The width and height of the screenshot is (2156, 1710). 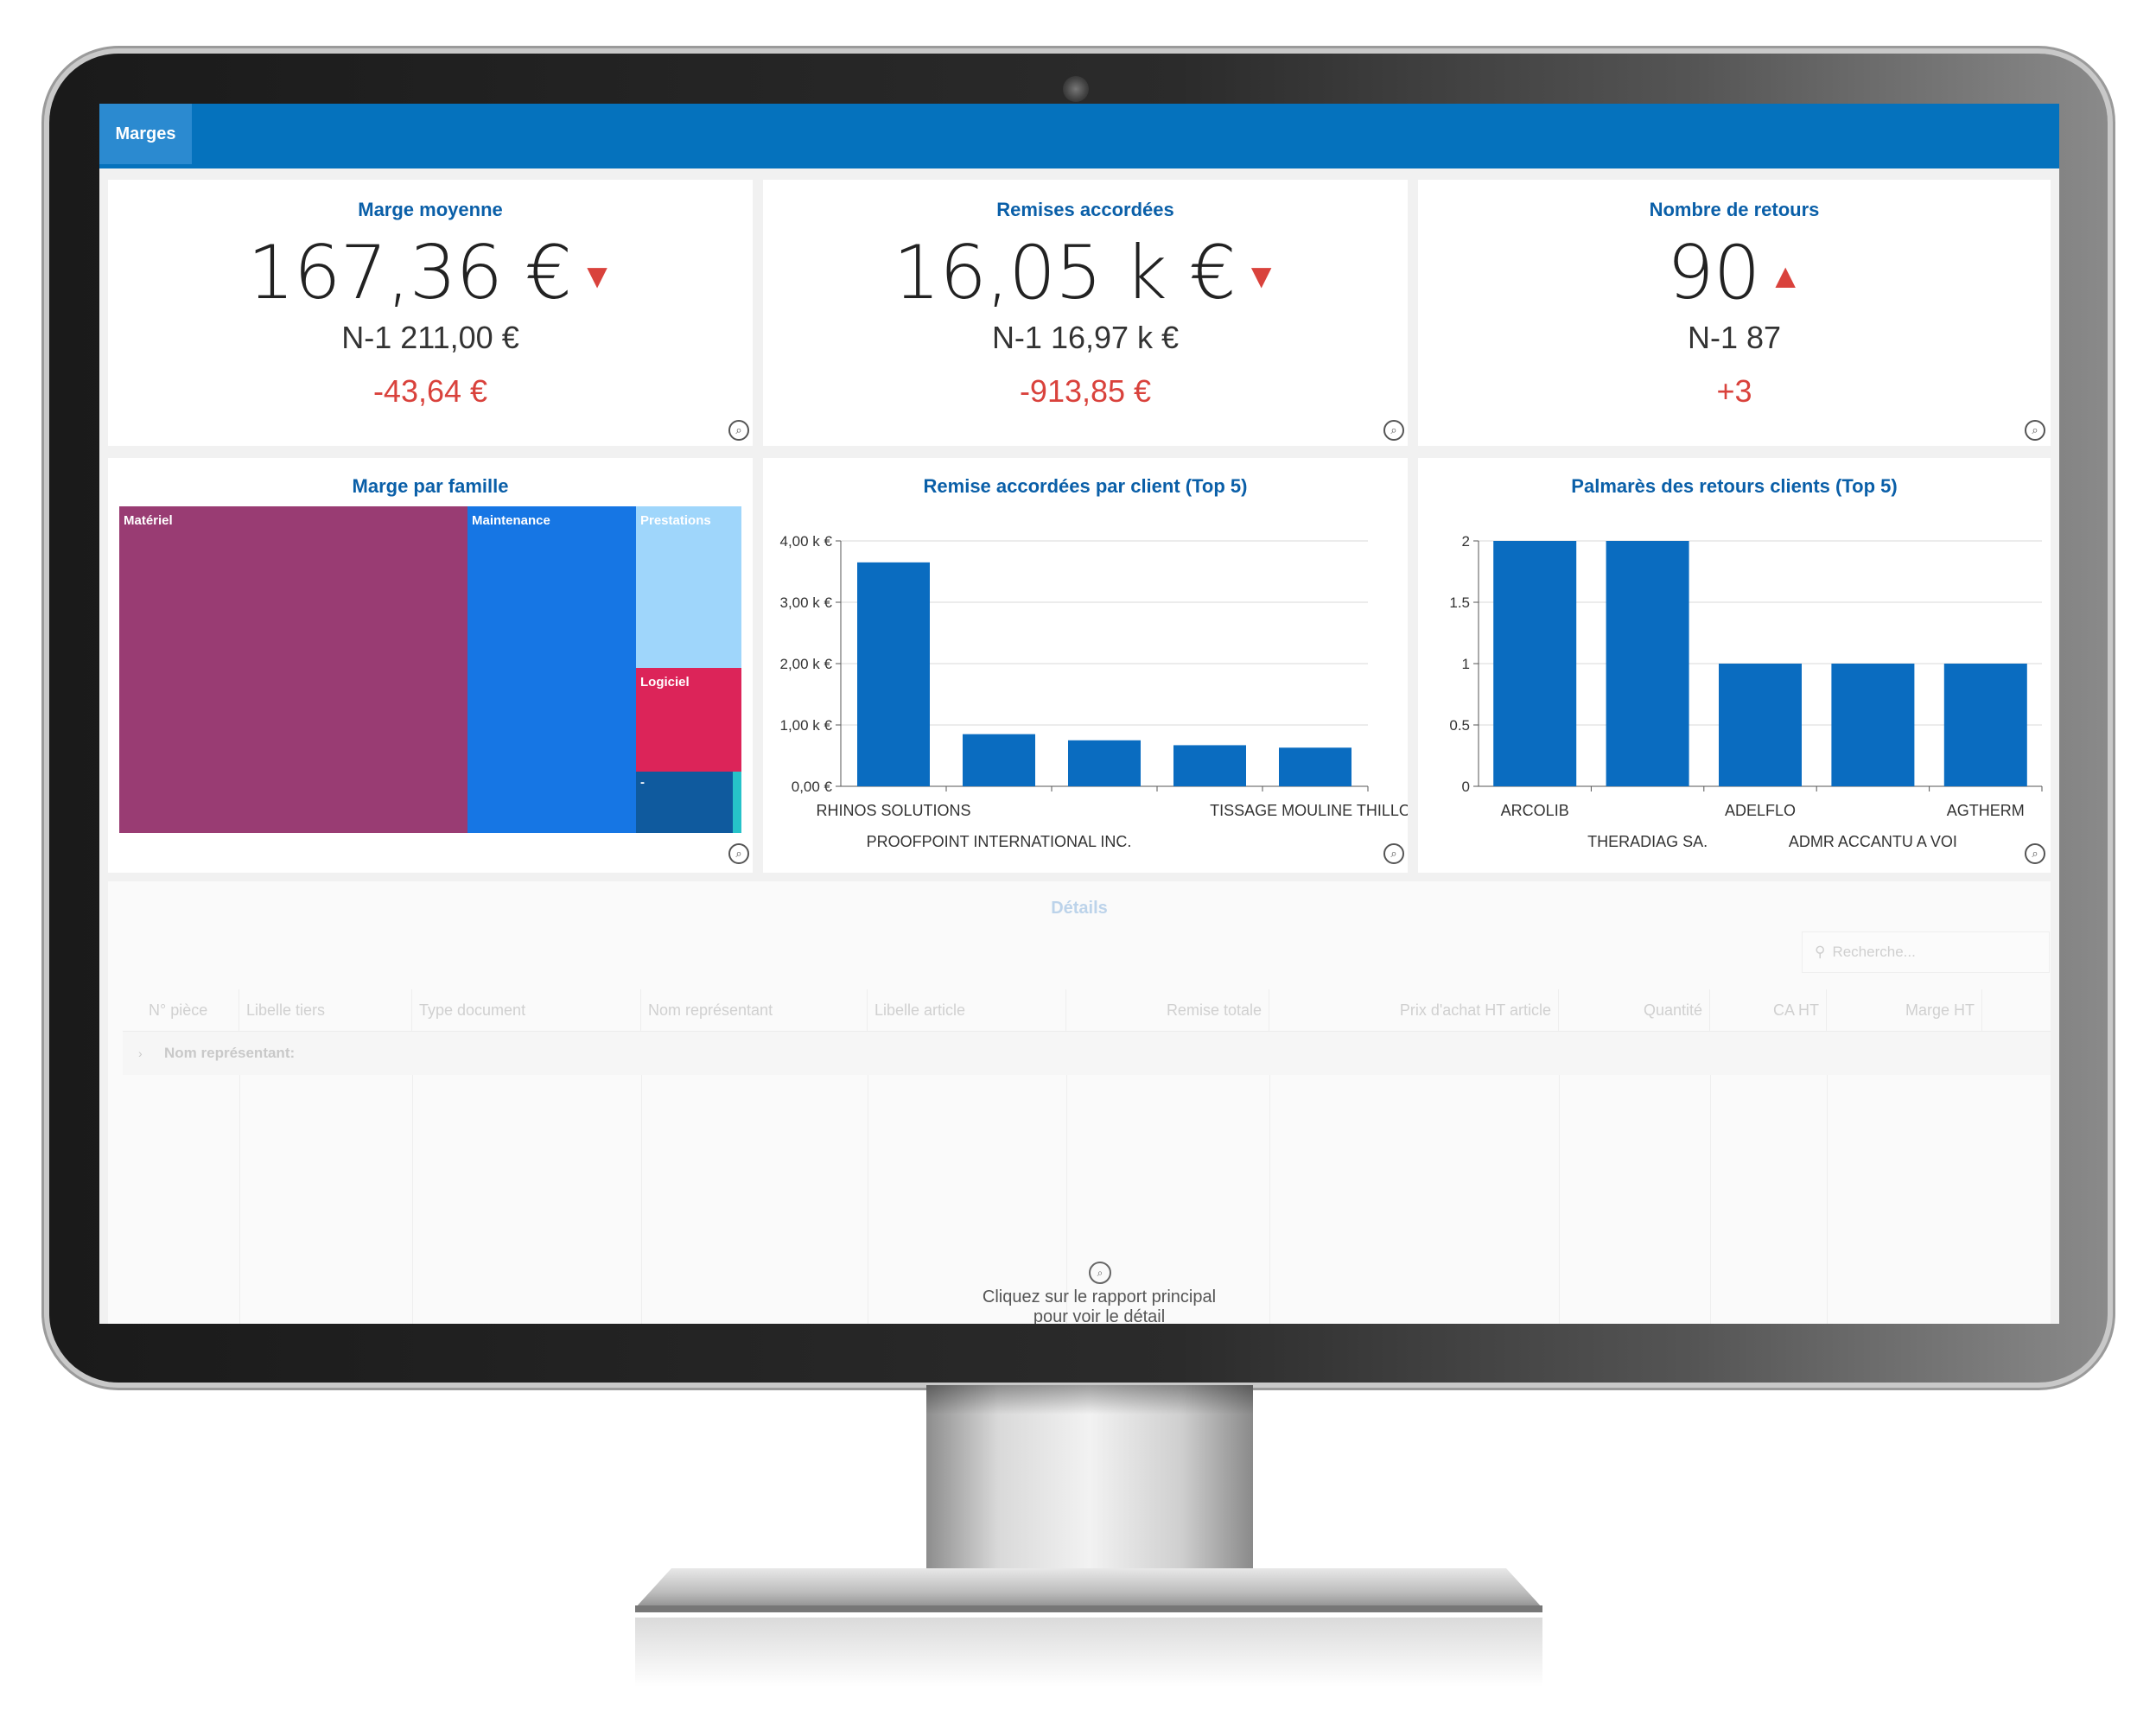 I want to click on kpi-title: Nombre de retours, so click(x=1734, y=209).